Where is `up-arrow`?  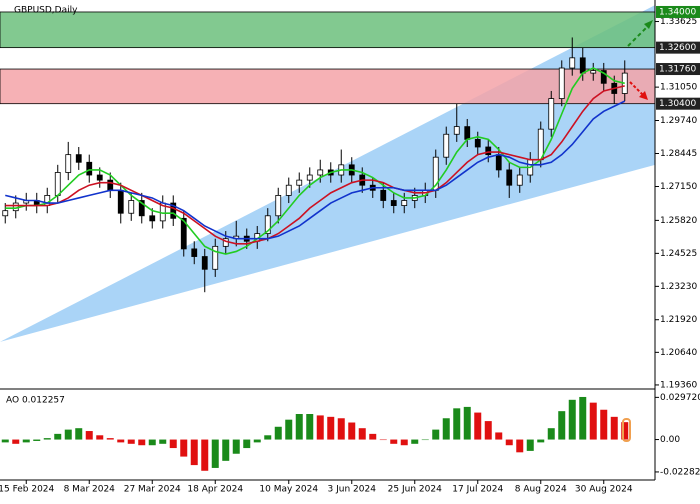
up-arrow is located at coordinates (639, 35).